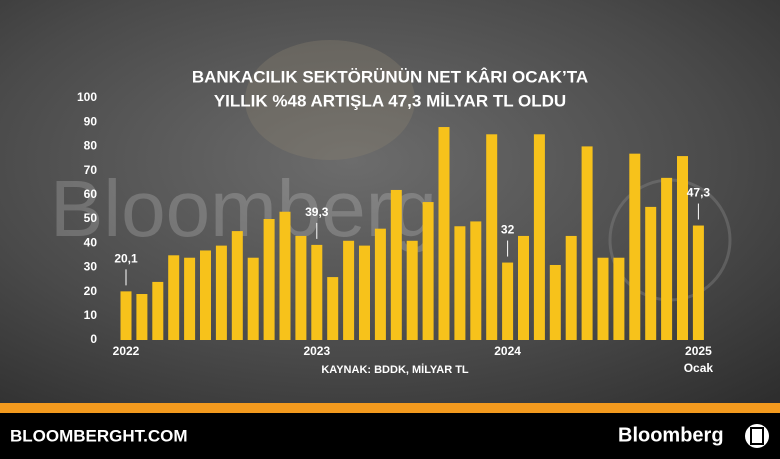 This screenshot has height=459, width=780. I want to click on value-label: 20,1, so click(126, 259).